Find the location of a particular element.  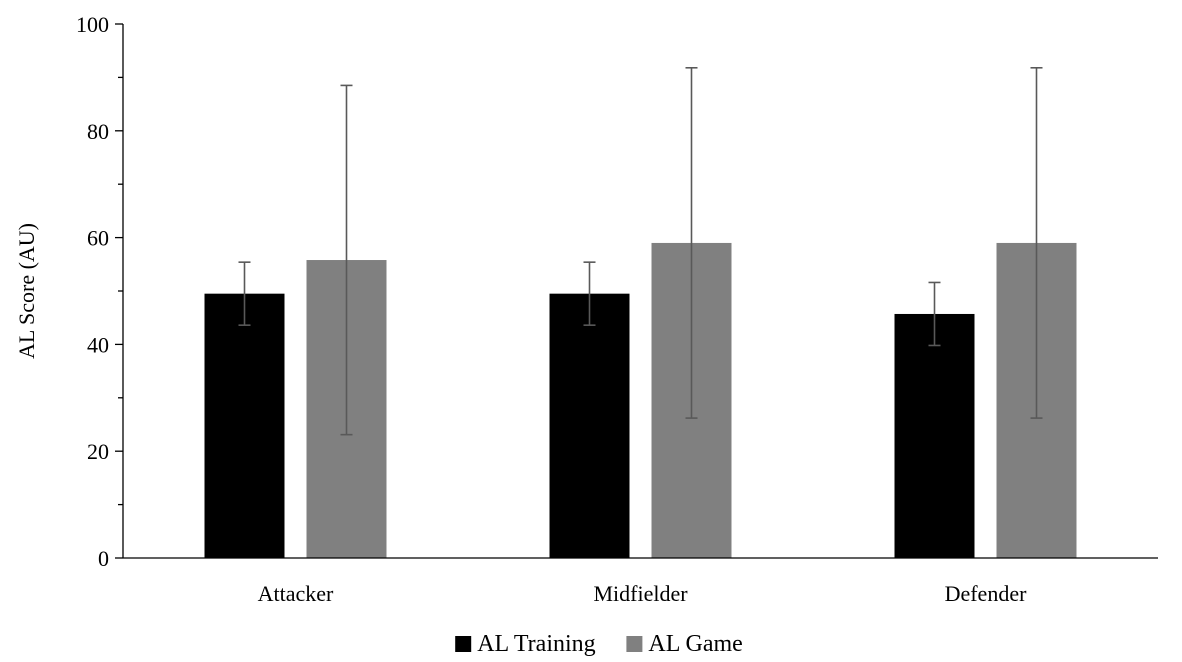

x-tick-label: Attacker is located at coordinates (296, 593).